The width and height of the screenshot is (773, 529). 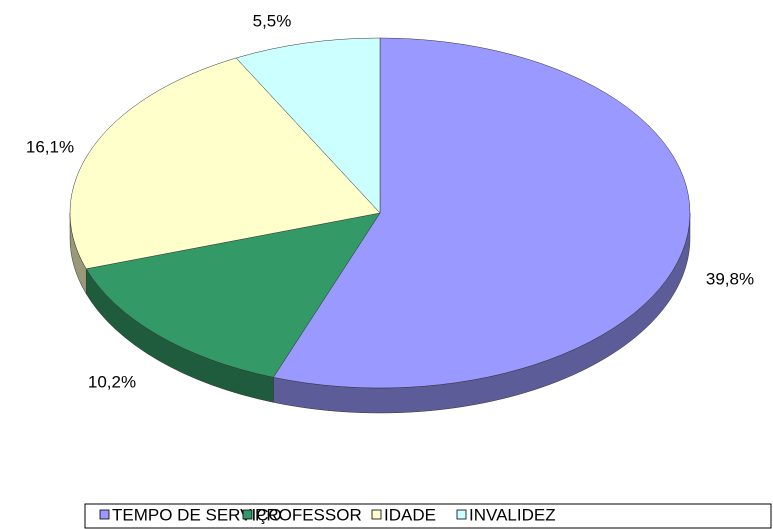 What do you see at coordinates (410, 514) in the screenshot?
I see `legend-label: IDADE` at bounding box center [410, 514].